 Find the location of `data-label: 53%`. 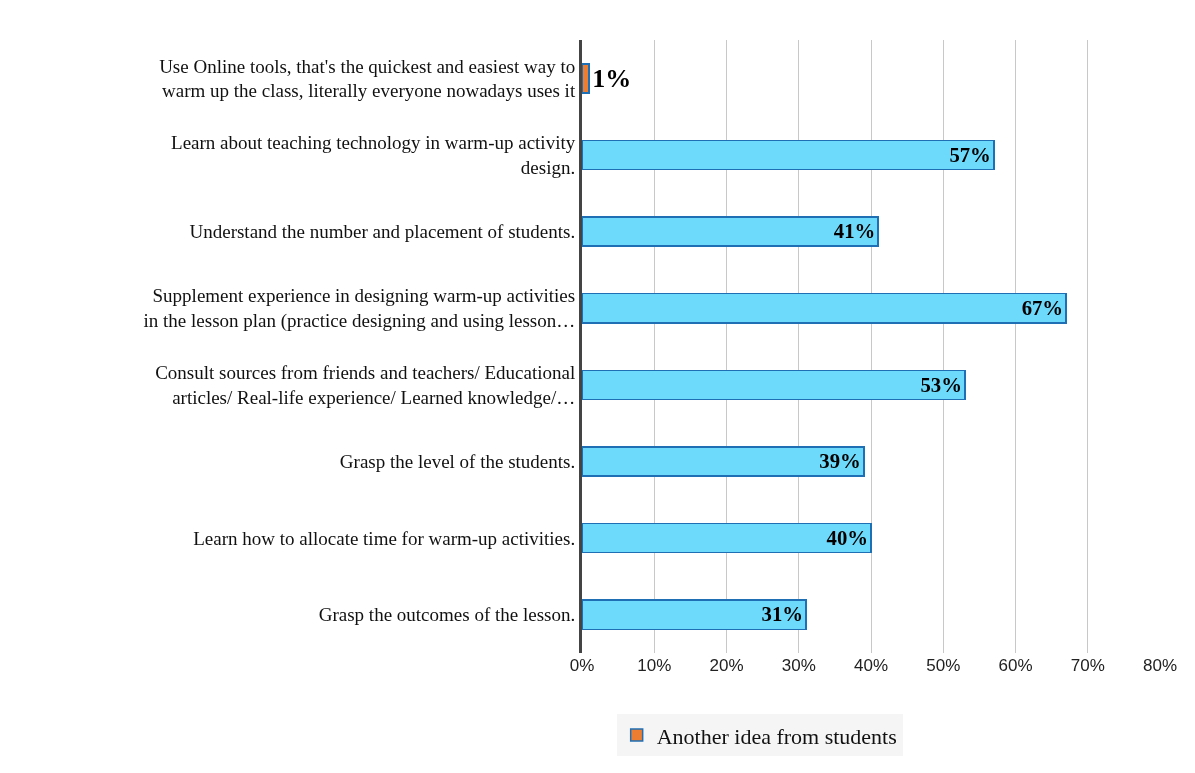

data-label: 53% is located at coordinates (941, 384).